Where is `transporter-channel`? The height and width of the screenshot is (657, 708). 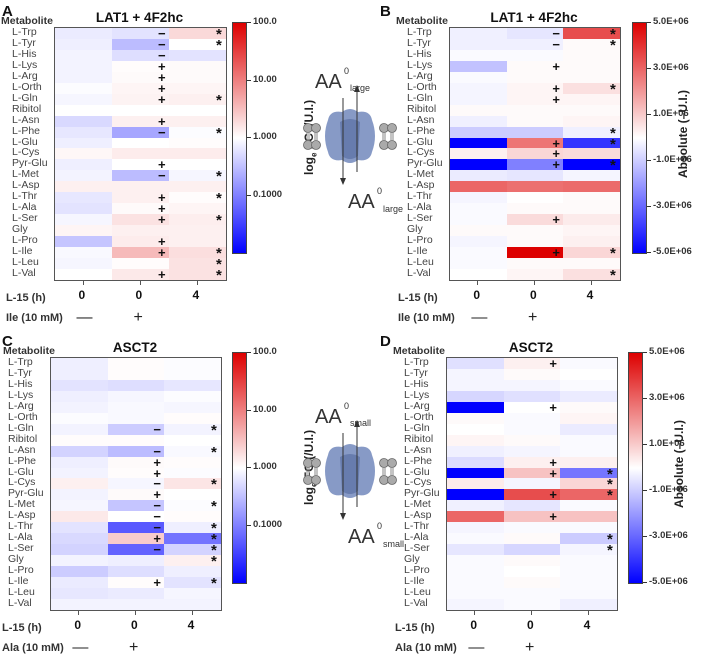 transporter-channel is located at coordinates (350, 139).